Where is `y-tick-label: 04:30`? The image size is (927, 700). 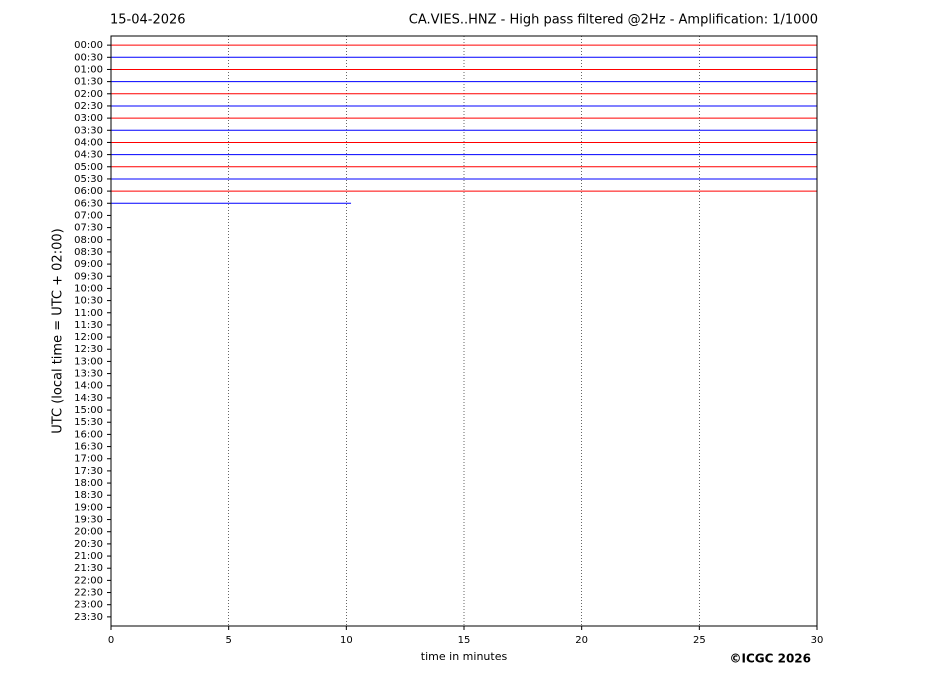
y-tick-label: 04:30 is located at coordinates (88, 155).